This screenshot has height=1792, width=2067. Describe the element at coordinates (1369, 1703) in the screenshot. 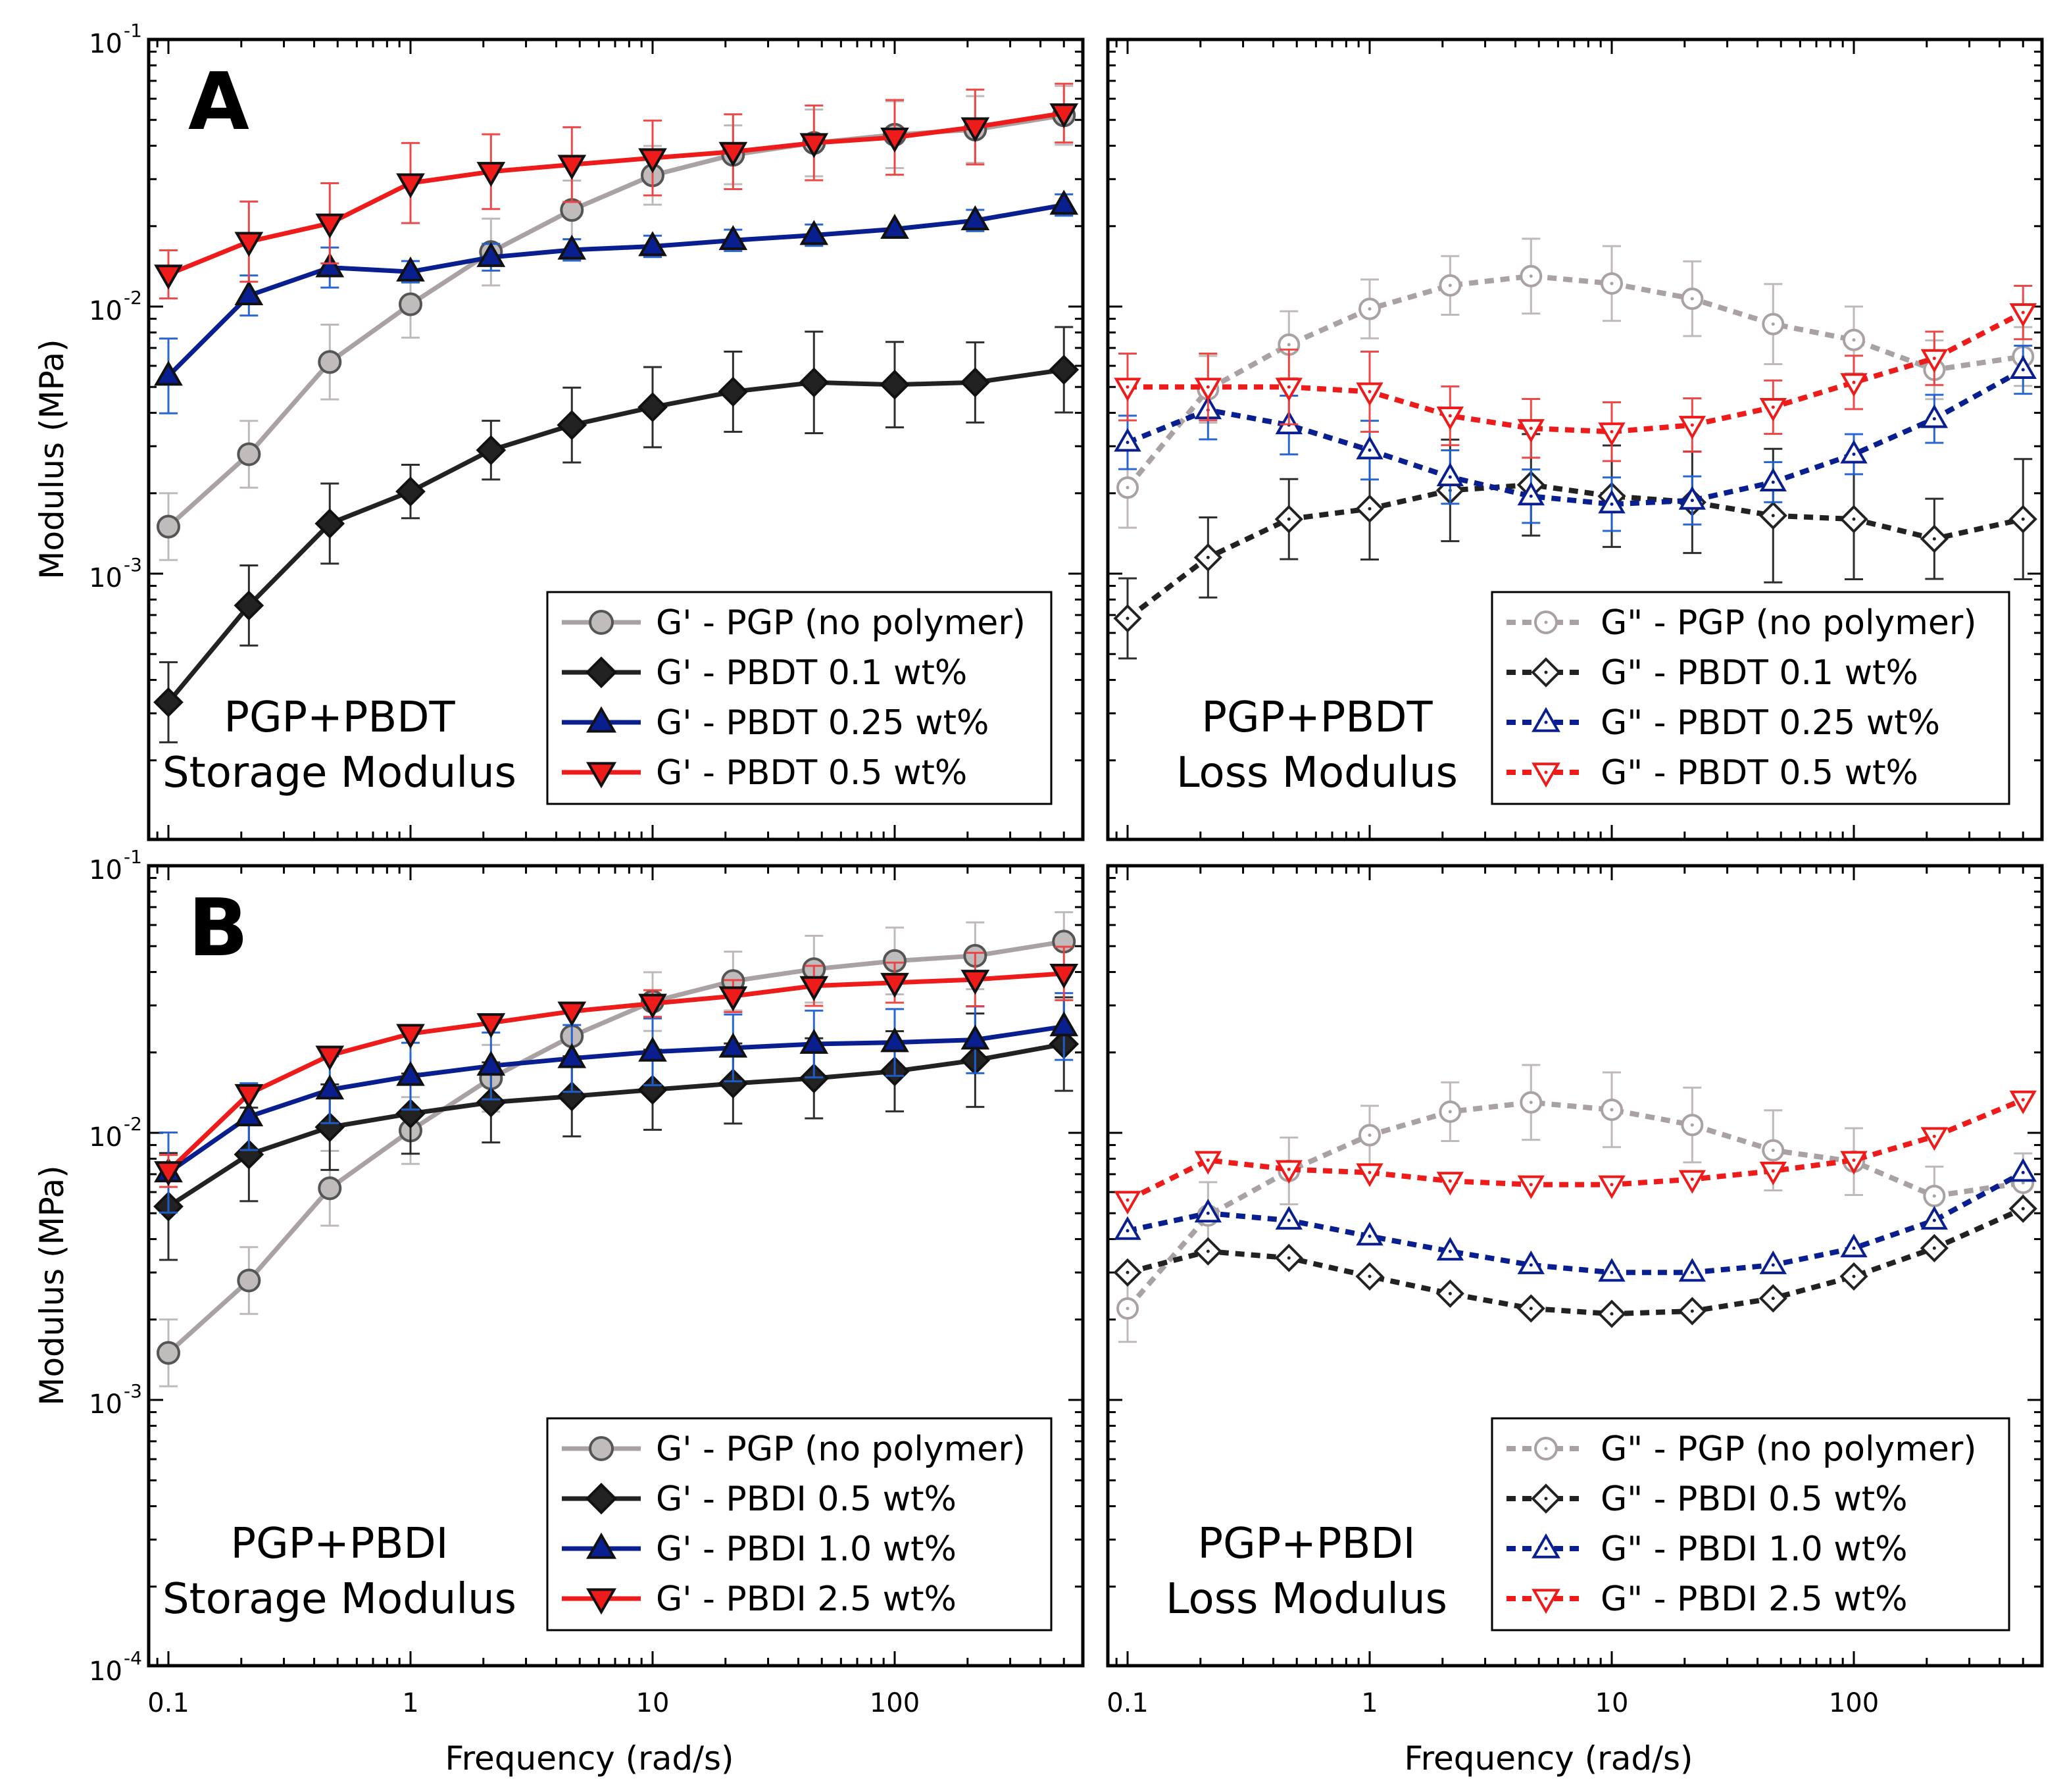

I see `x-tick-label: 1` at that location.